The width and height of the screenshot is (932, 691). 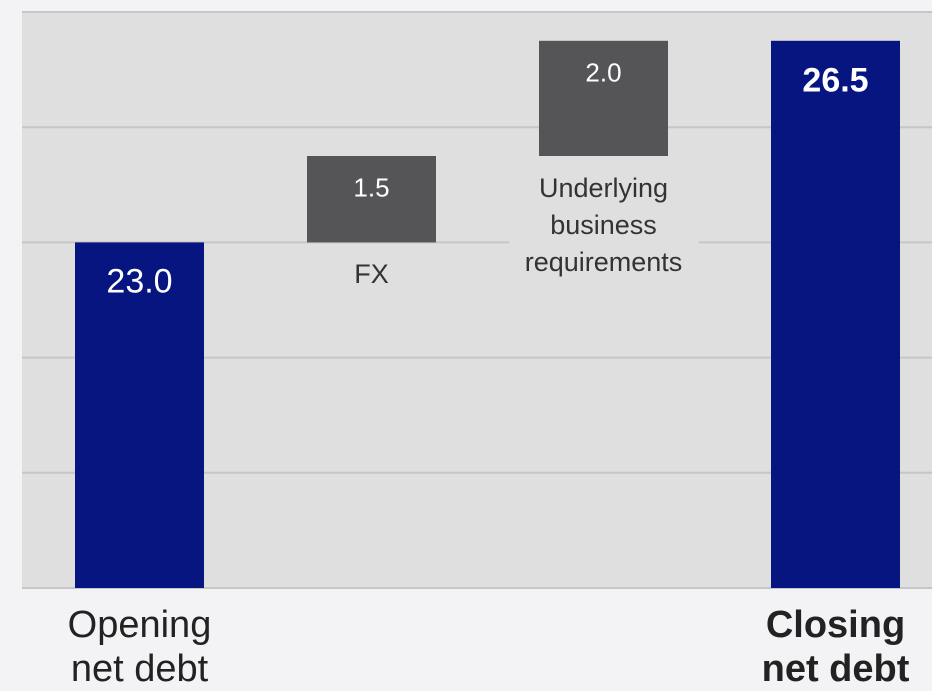 I want to click on x-tick-label: Opening net debt, so click(x=139, y=647).